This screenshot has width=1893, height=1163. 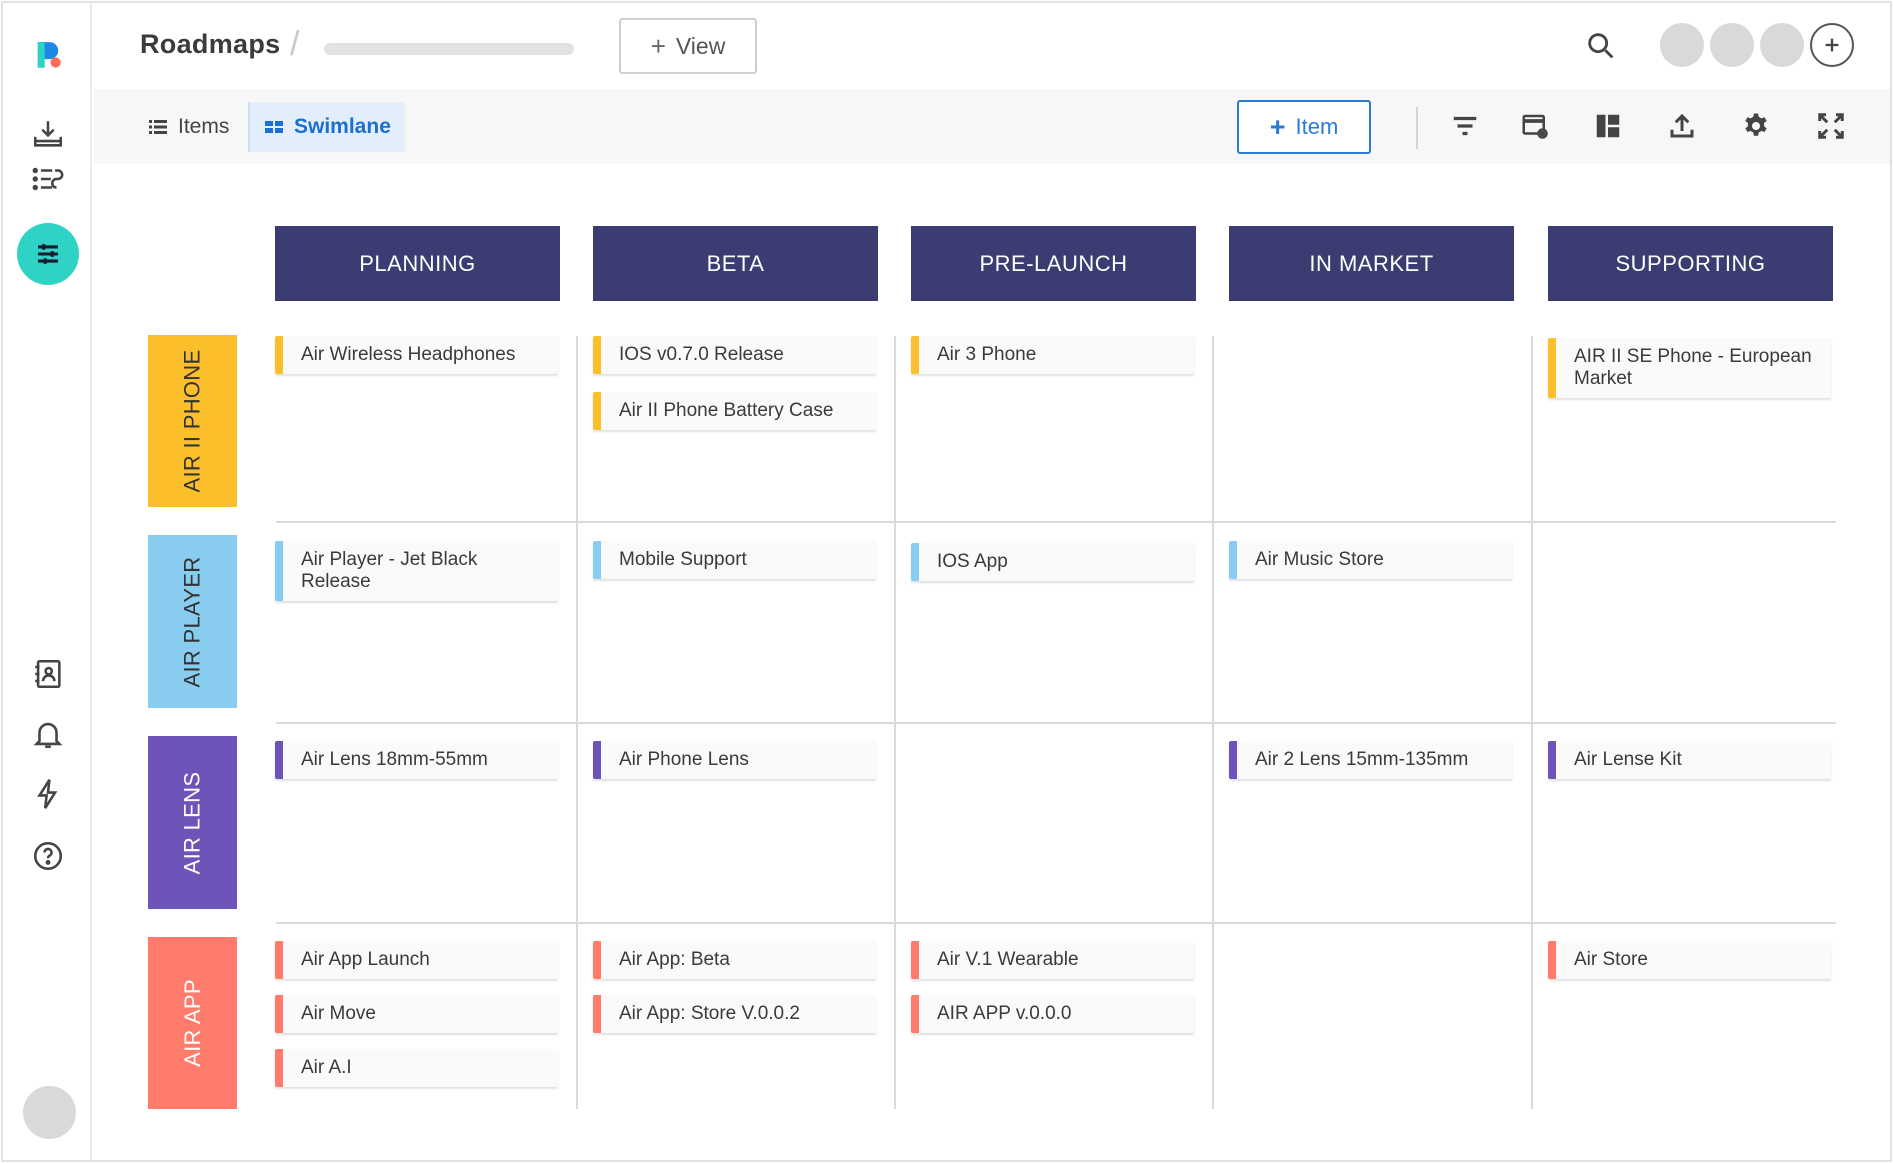 I want to click on contacts-book-icon, so click(x=48, y=674).